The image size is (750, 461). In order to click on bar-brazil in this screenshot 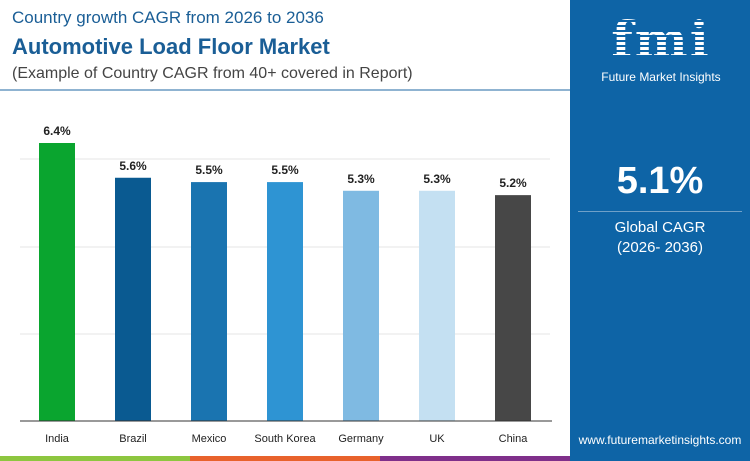, I will do `click(133, 299)`.